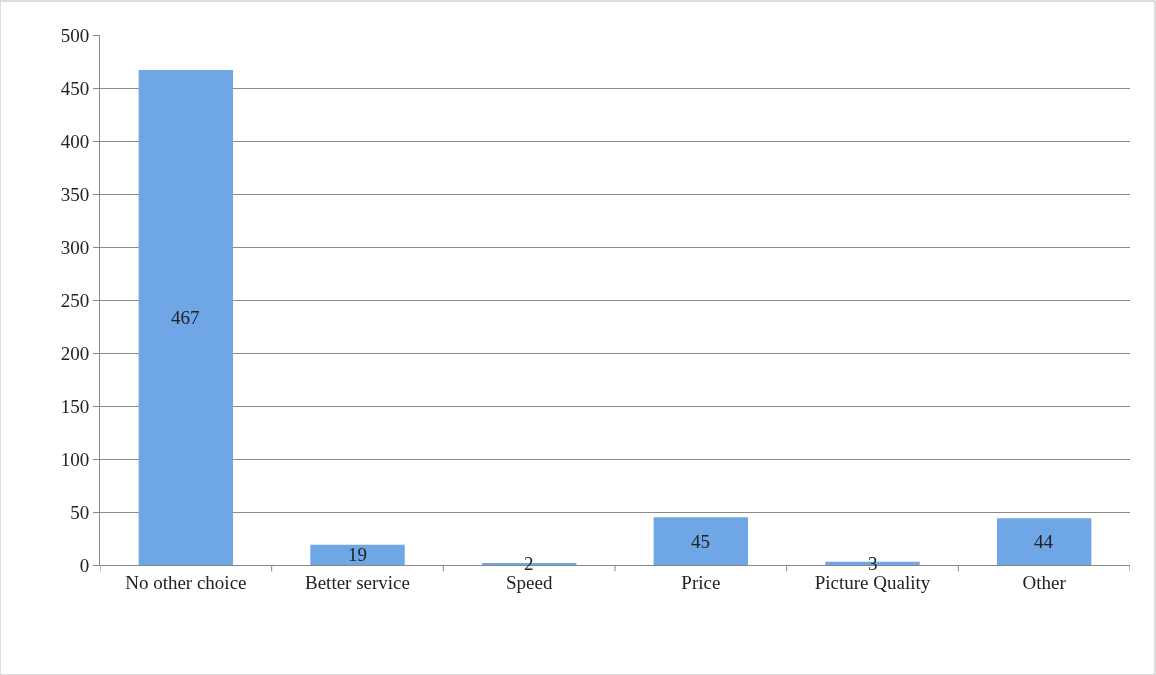  I want to click on y-tick-label: 400, so click(75, 141).